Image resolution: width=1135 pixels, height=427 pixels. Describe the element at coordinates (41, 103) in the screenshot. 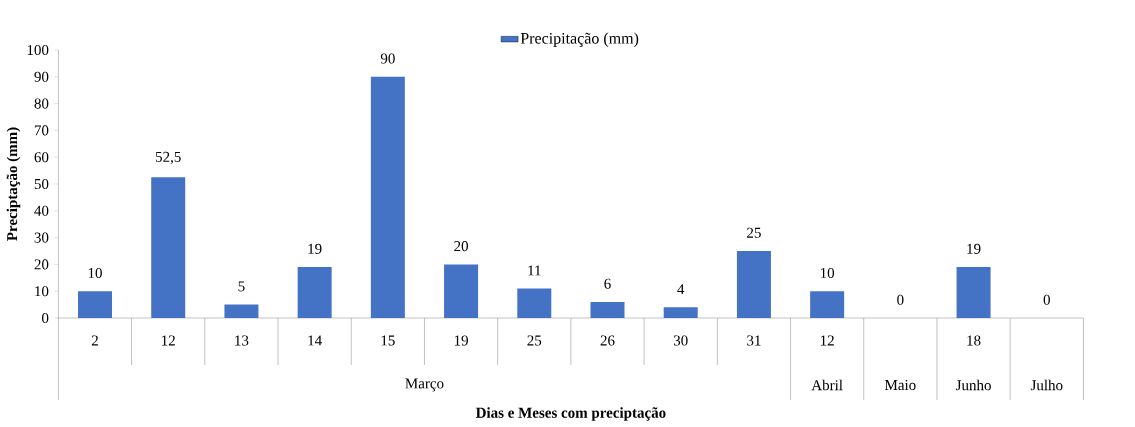

I see `y-tick-label: 80` at that location.